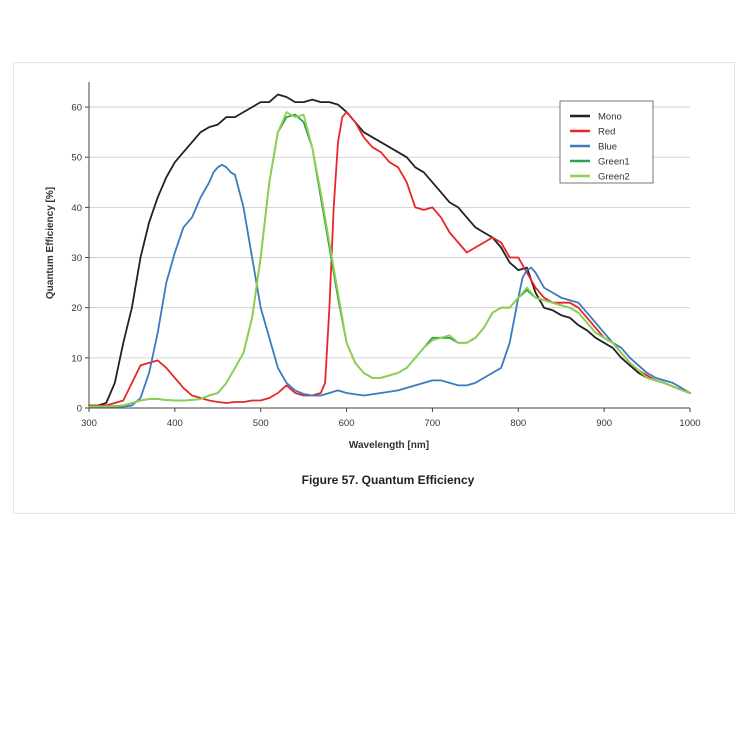 This screenshot has height=750, width=750. Describe the element at coordinates (261, 423) in the screenshot. I see `x-tick-label: 500` at that location.